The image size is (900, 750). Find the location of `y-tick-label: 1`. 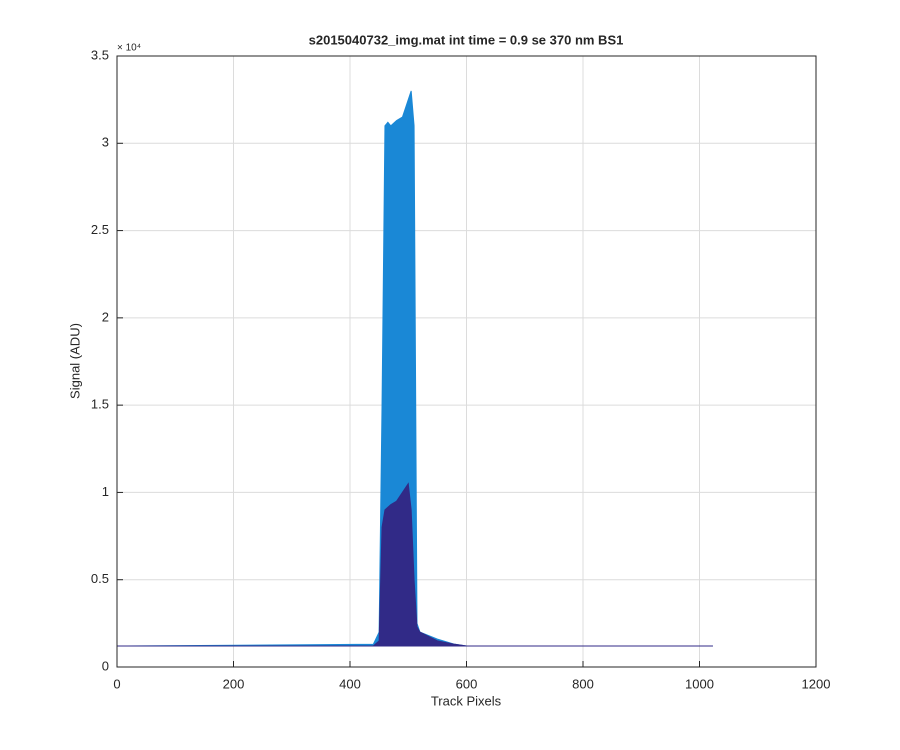

y-tick-label: 1 is located at coordinates (105, 491).